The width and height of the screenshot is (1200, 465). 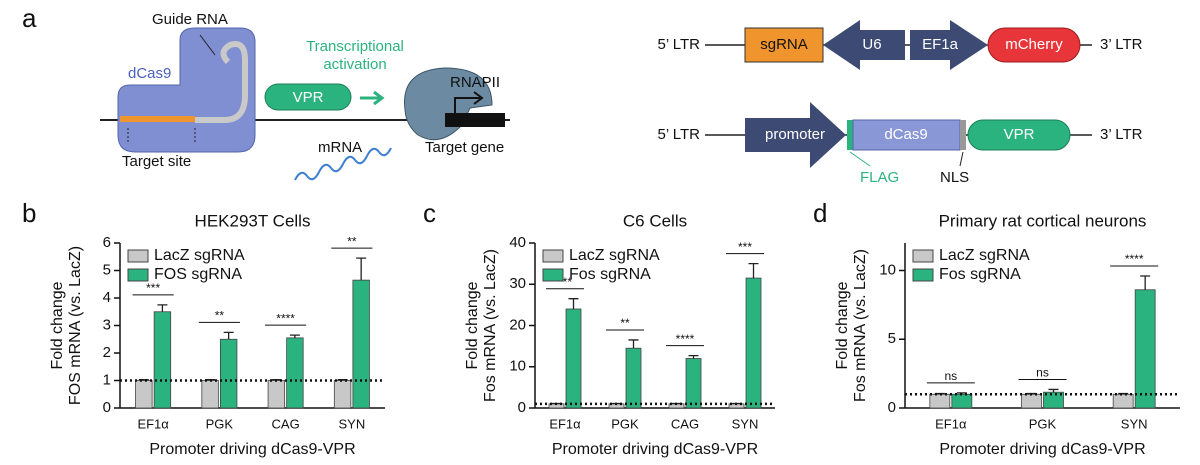 I want to click on vpr-label: VPR, so click(x=308, y=97).